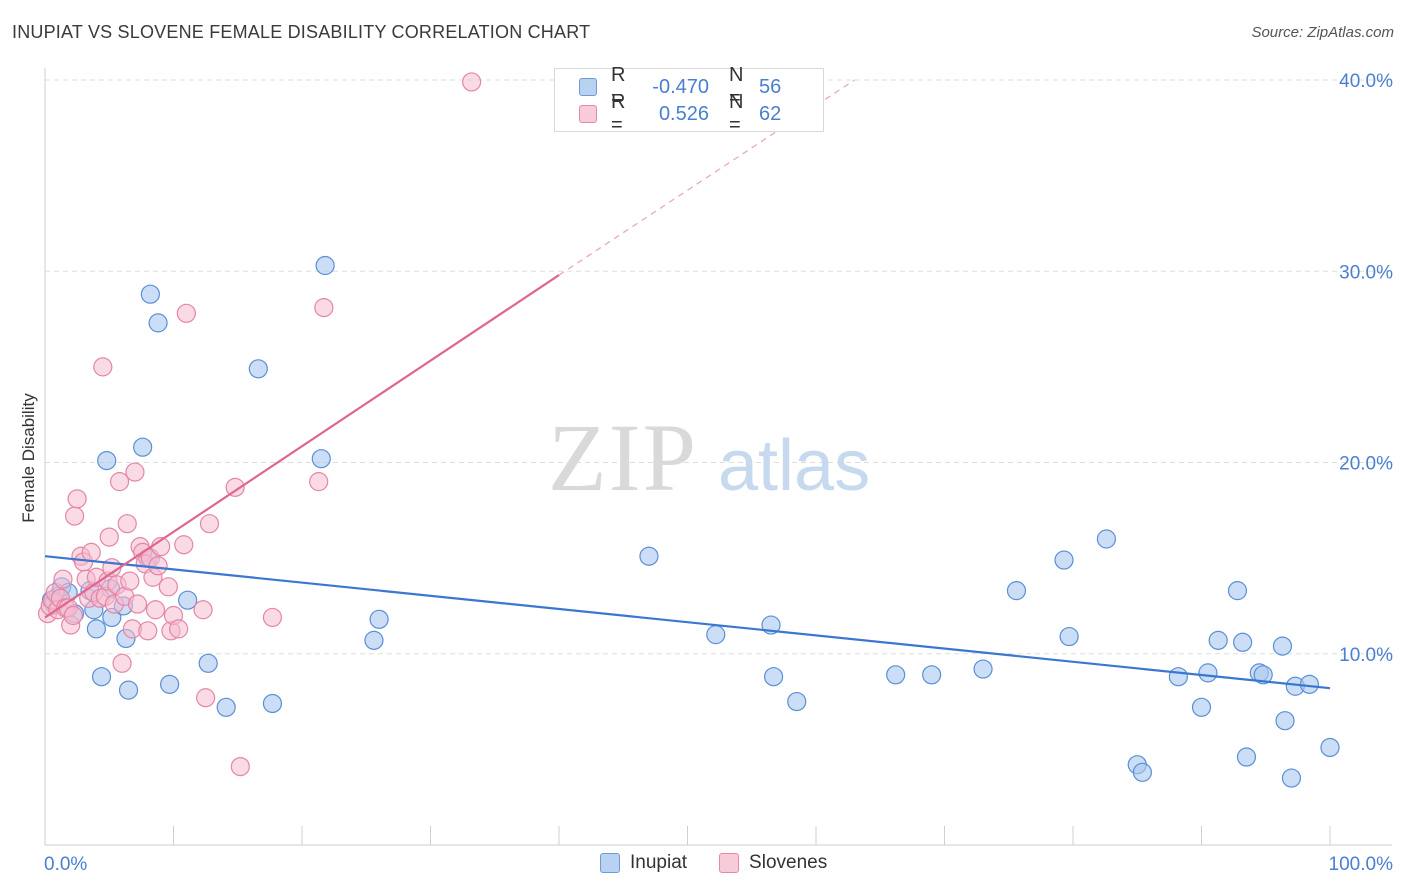 Image resolution: width=1406 pixels, height=892 pixels. What do you see at coordinates (28, 458) in the screenshot?
I see `y-axis-label: Female Disability` at bounding box center [28, 458].